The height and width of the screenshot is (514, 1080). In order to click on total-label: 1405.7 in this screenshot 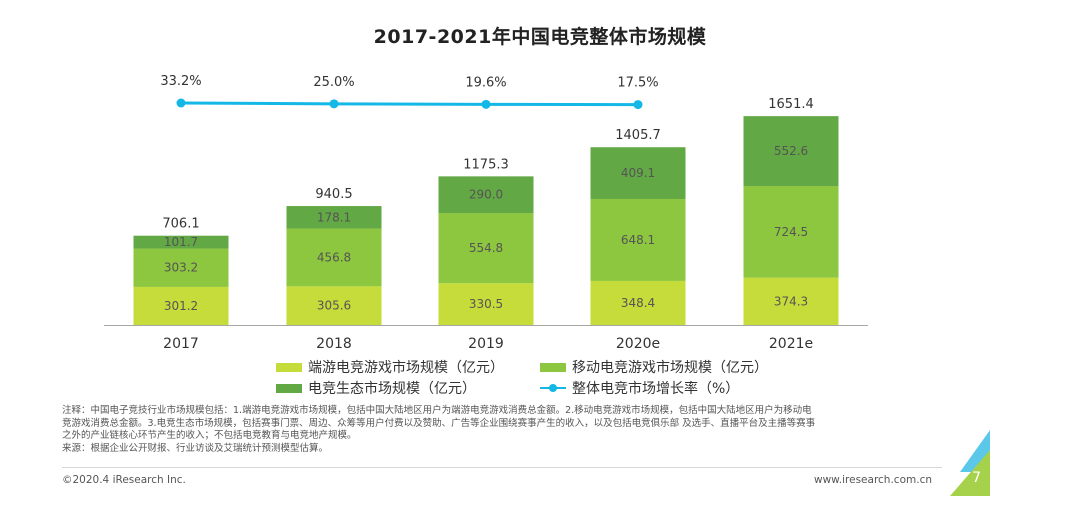, I will do `click(638, 135)`.